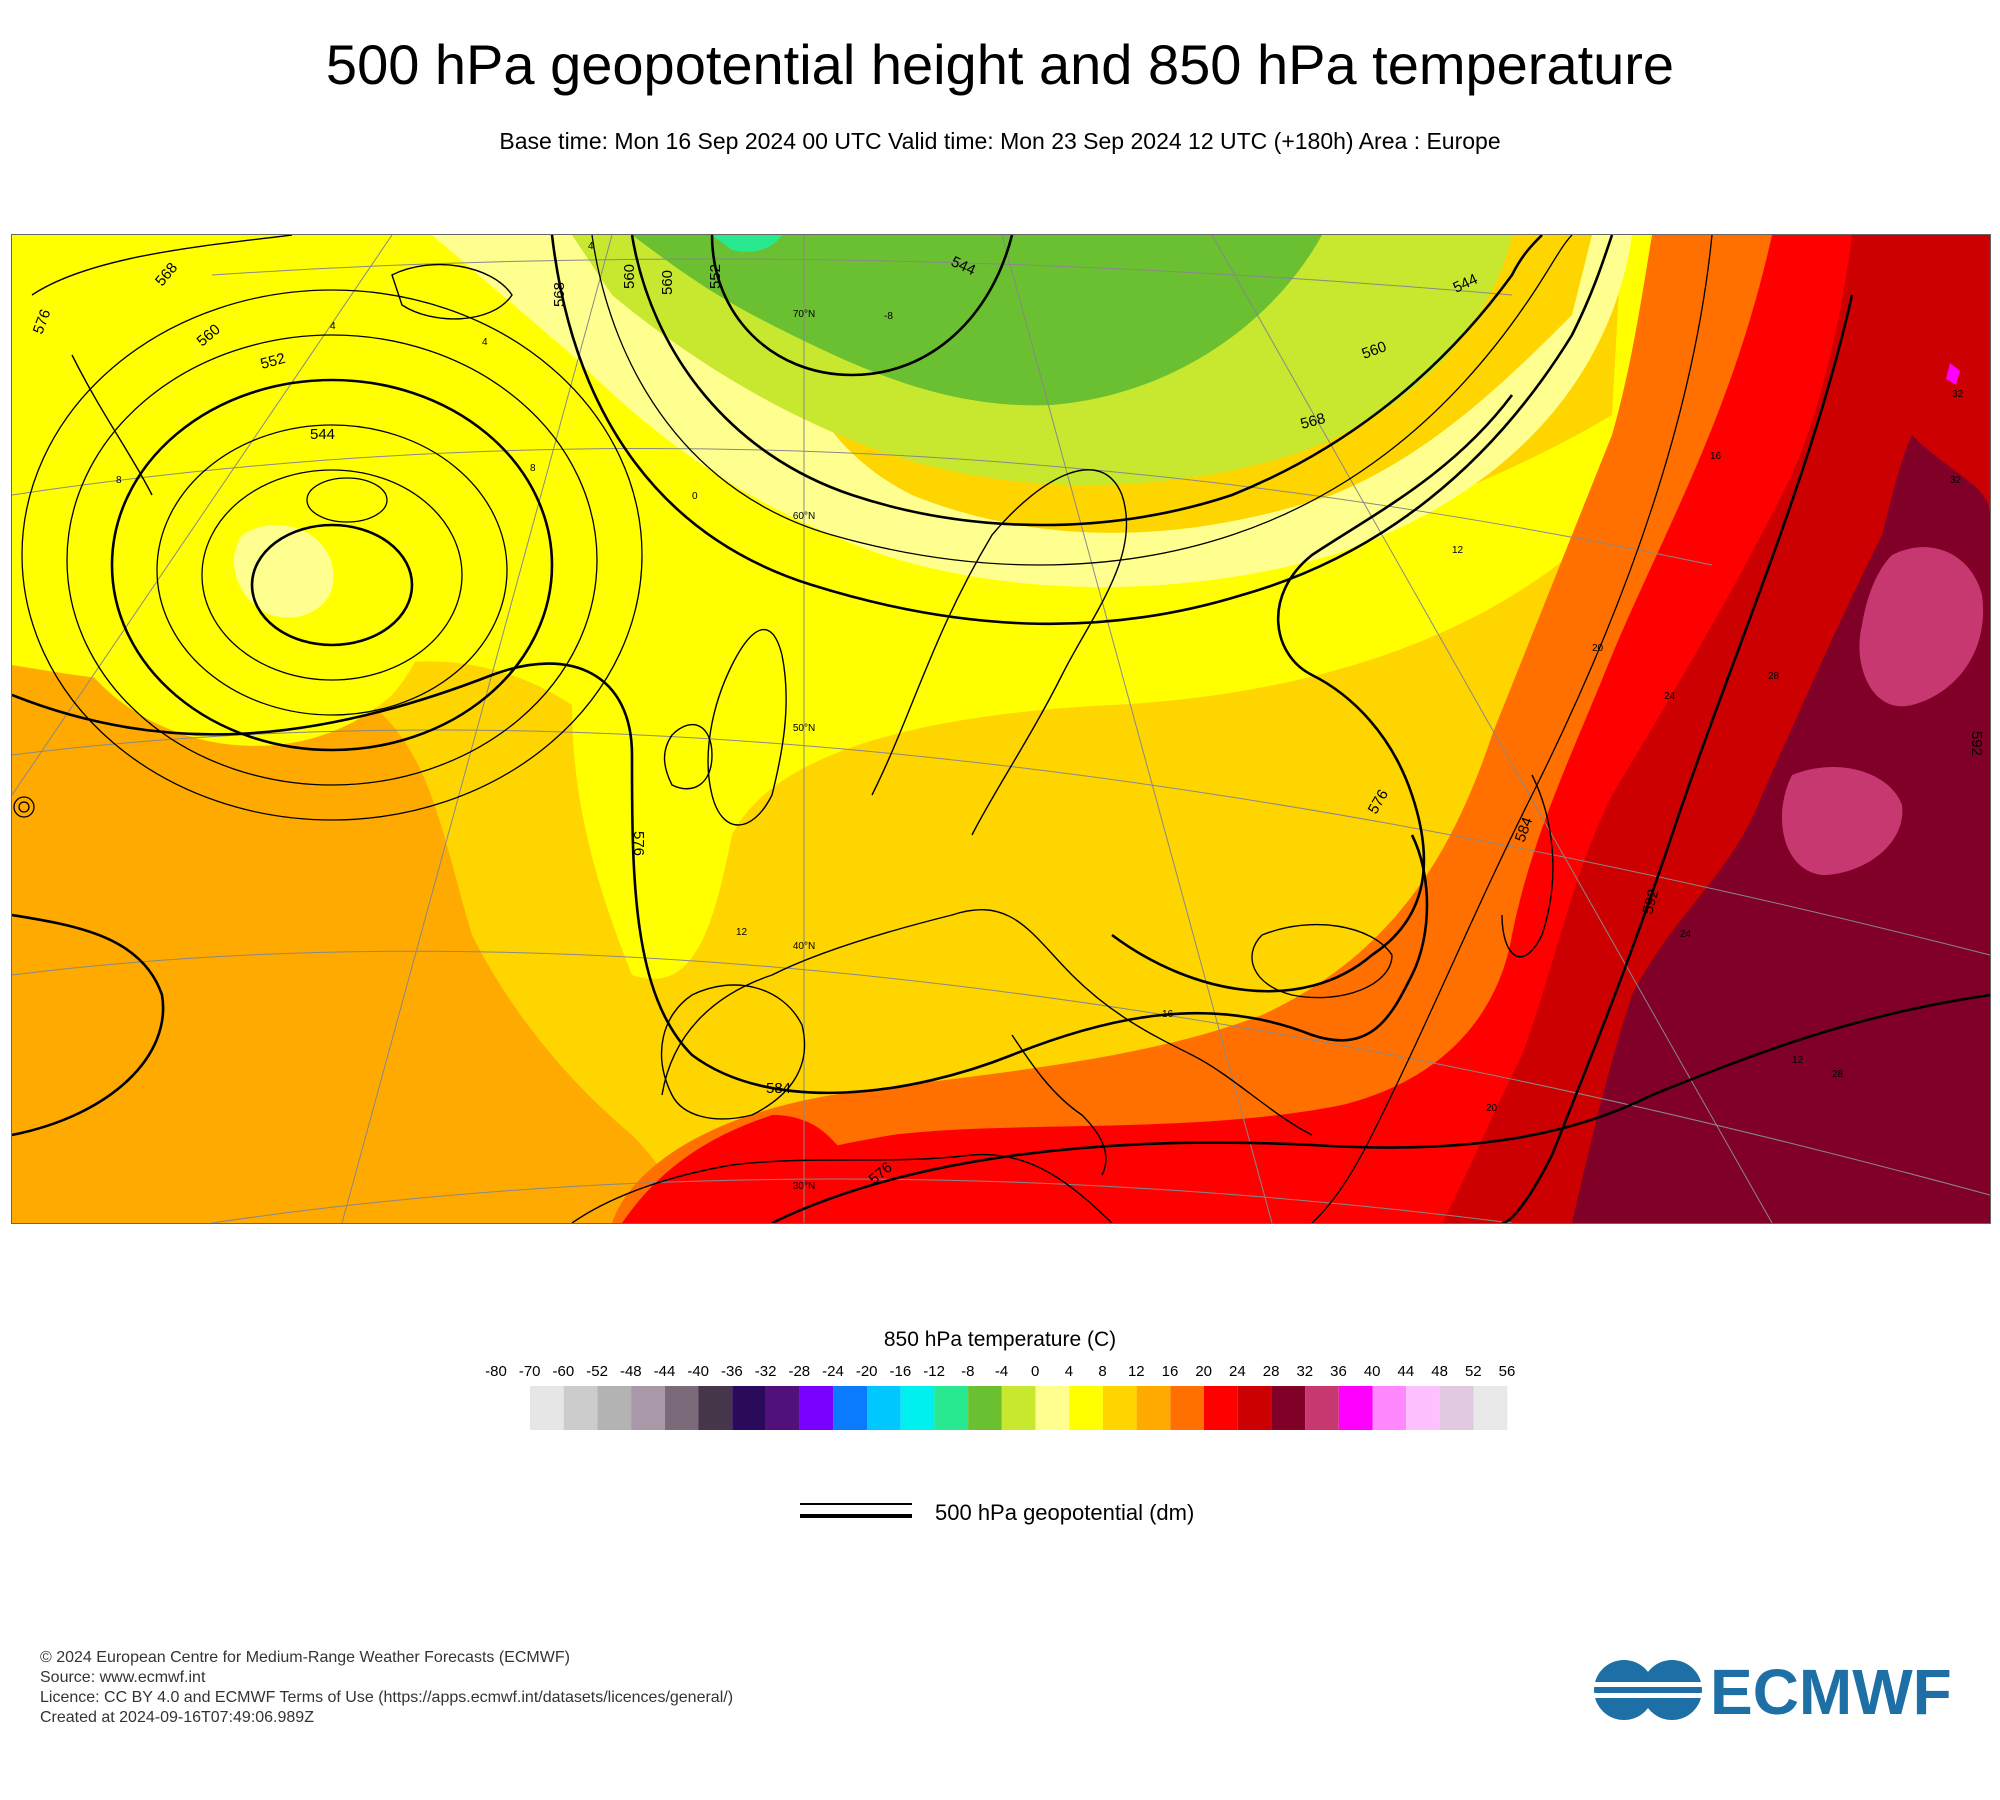 The width and height of the screenshot is (2000, 1800). What do you see at coordinates (1137, 729) in the screenshot?
I see `meridian-e20` at bounding box center [1137, 729].